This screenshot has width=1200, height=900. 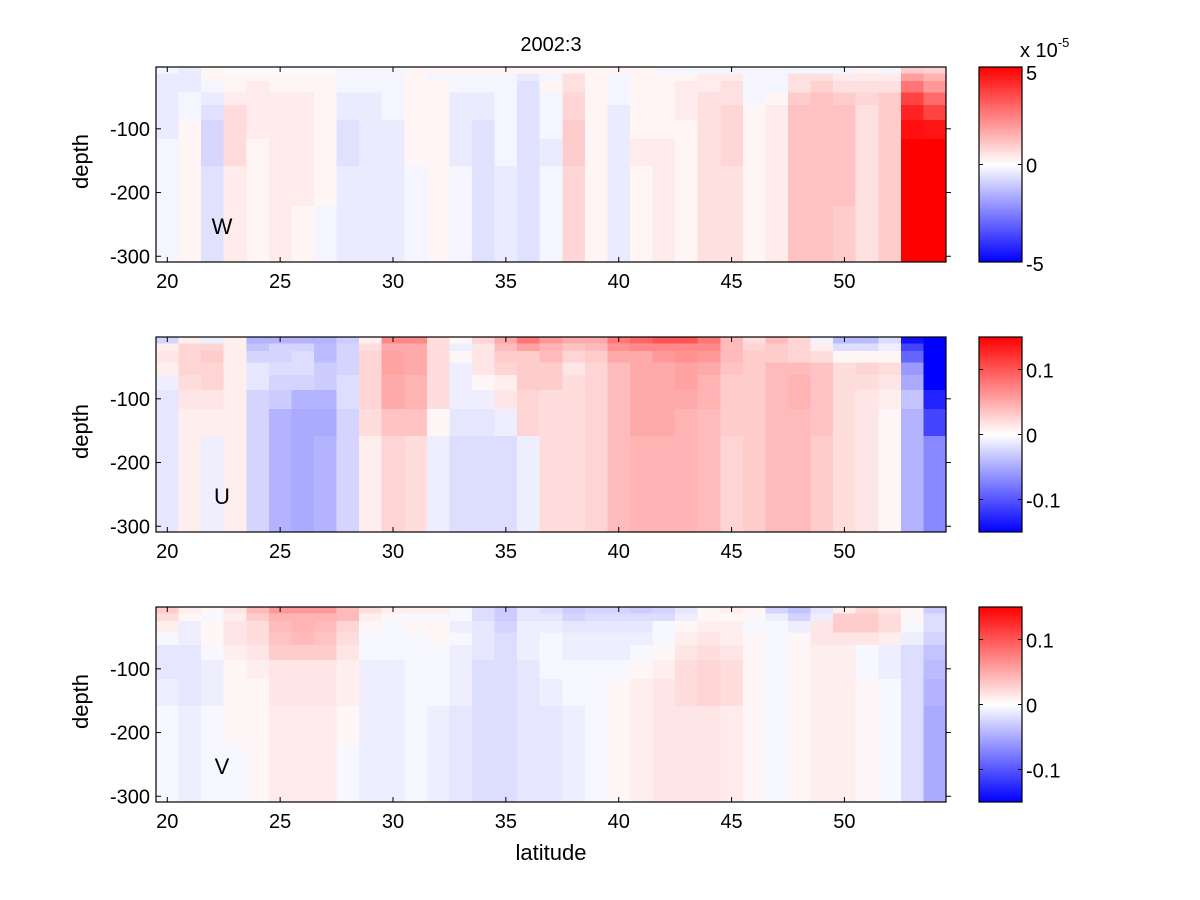 I want to click on y-axis-label: depth, so click(x=80, y=431).